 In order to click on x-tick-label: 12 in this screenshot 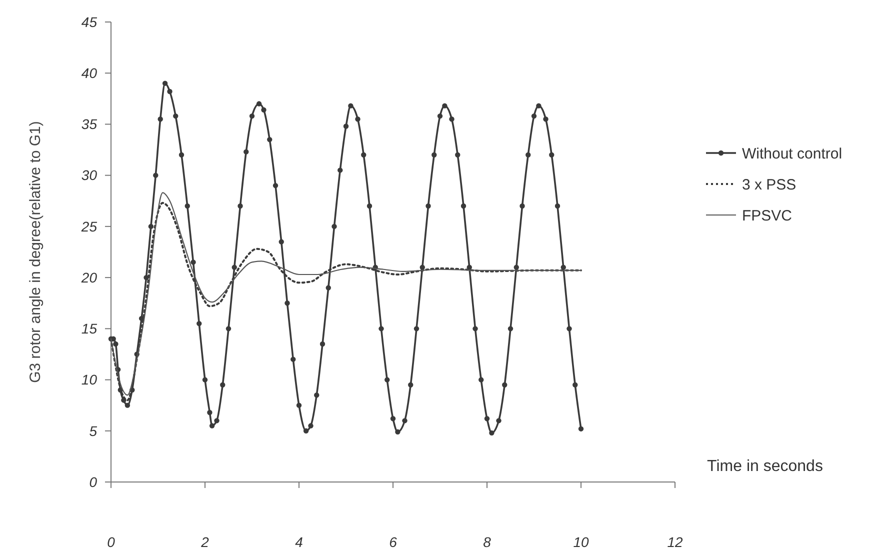, I will do `click(675, 542)`.